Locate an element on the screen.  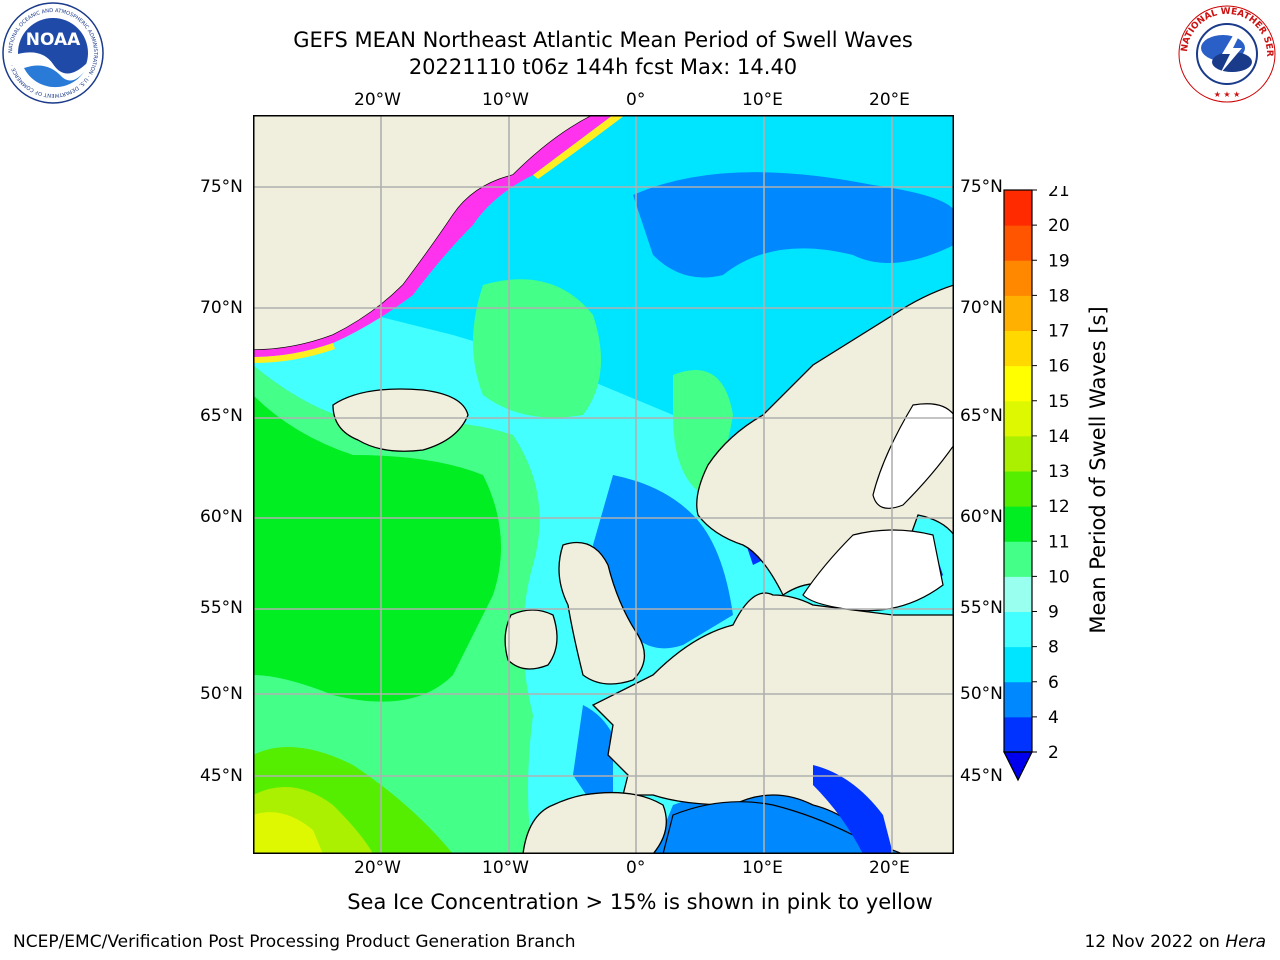
lat-label-right: 70°N is located at coordinates (981, 308).